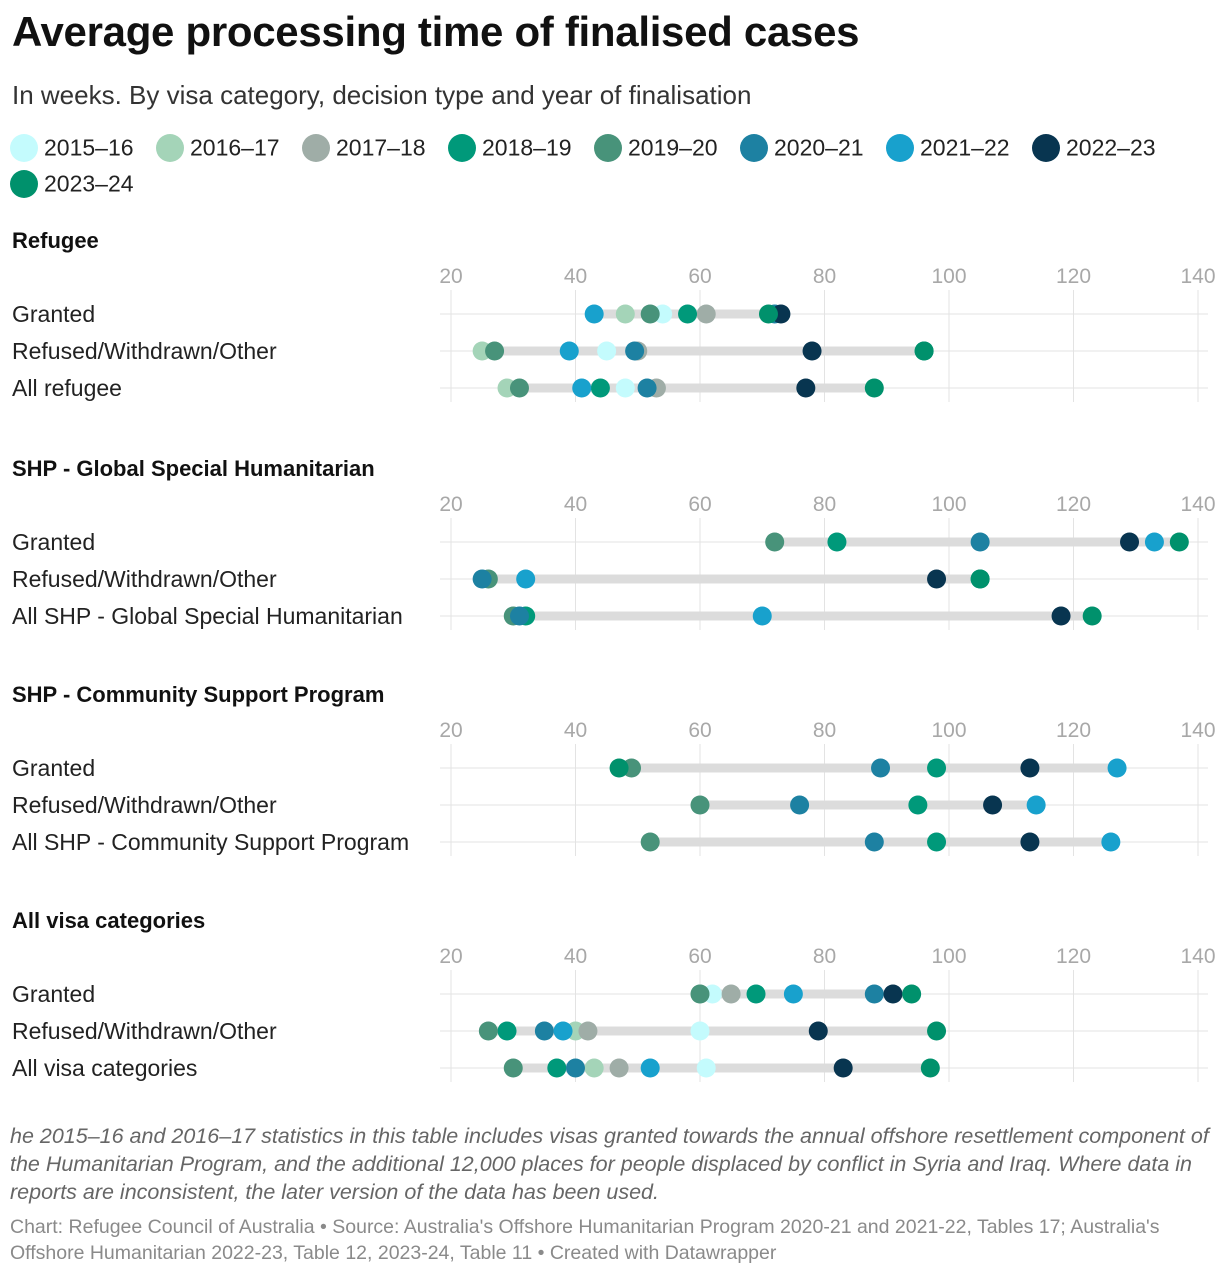 This screenshot has height=1280, width=1220. I want to click on row-label: All SHP - Global Special Humanitarian, so click(207, 616).